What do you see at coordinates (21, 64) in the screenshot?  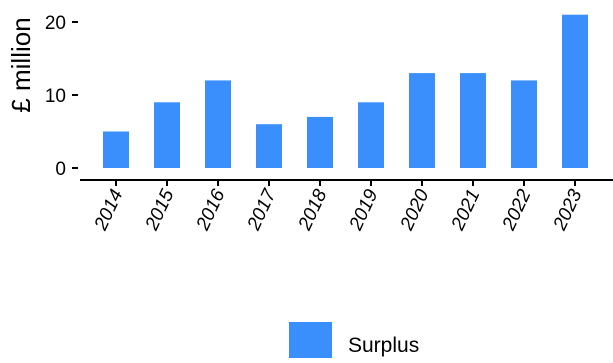 I see `y-axis-label: £ million` at bounding box center [21, 64].